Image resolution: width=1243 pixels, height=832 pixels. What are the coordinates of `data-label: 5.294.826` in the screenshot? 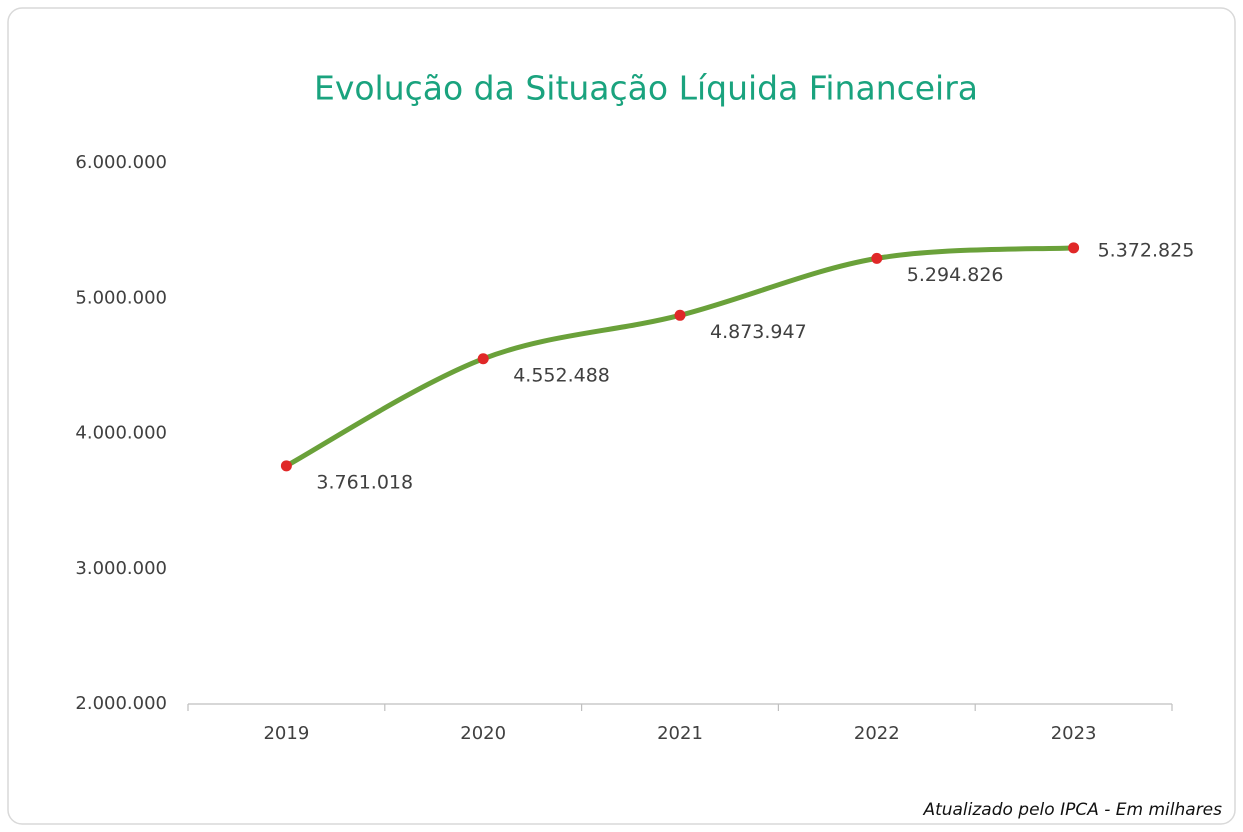 It's located at (955, 275).